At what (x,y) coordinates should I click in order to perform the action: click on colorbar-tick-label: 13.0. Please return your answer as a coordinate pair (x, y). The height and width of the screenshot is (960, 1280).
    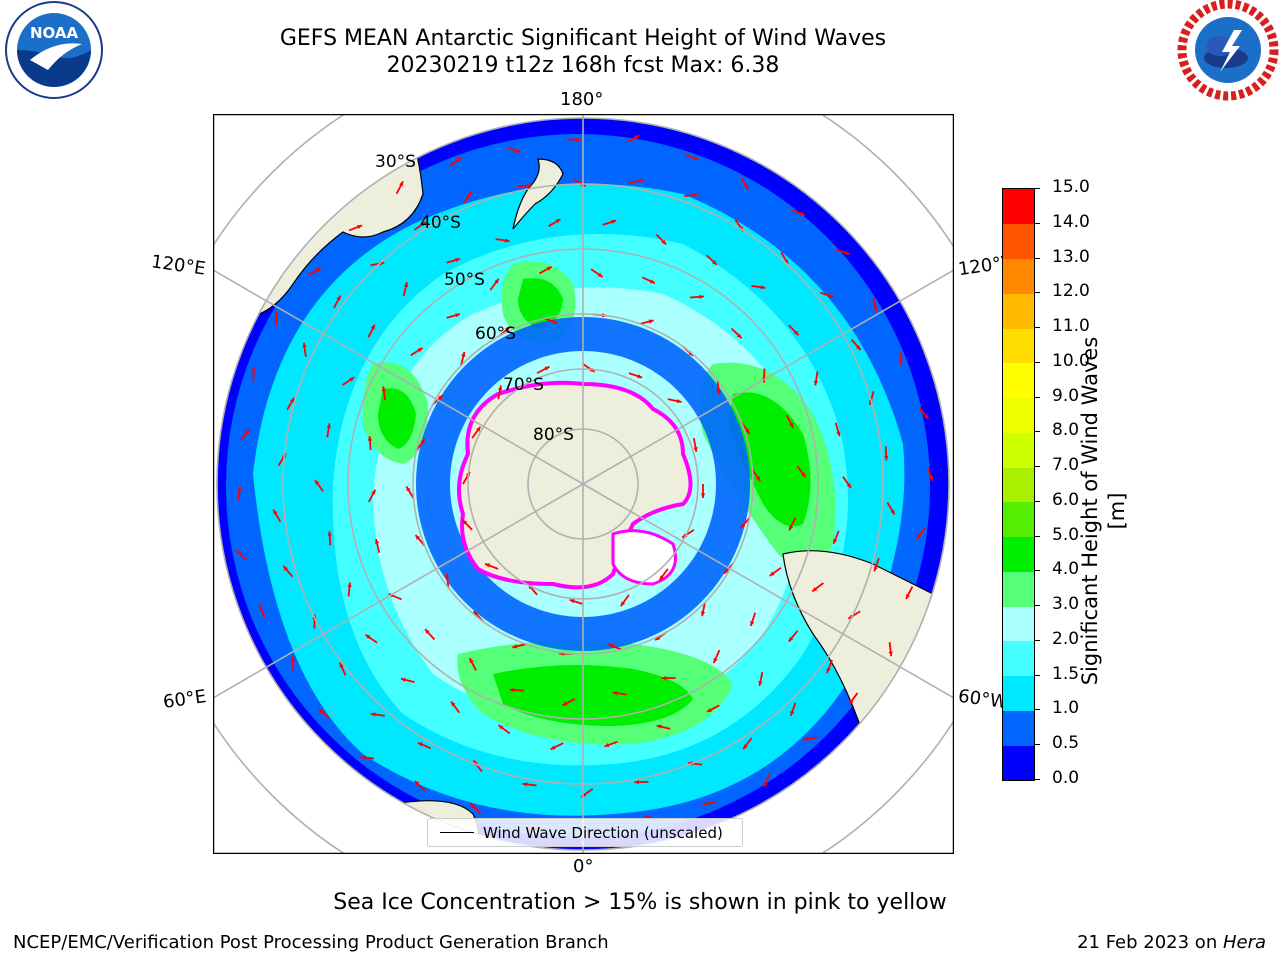
    Looking at the image, I should click on (1071, 256).